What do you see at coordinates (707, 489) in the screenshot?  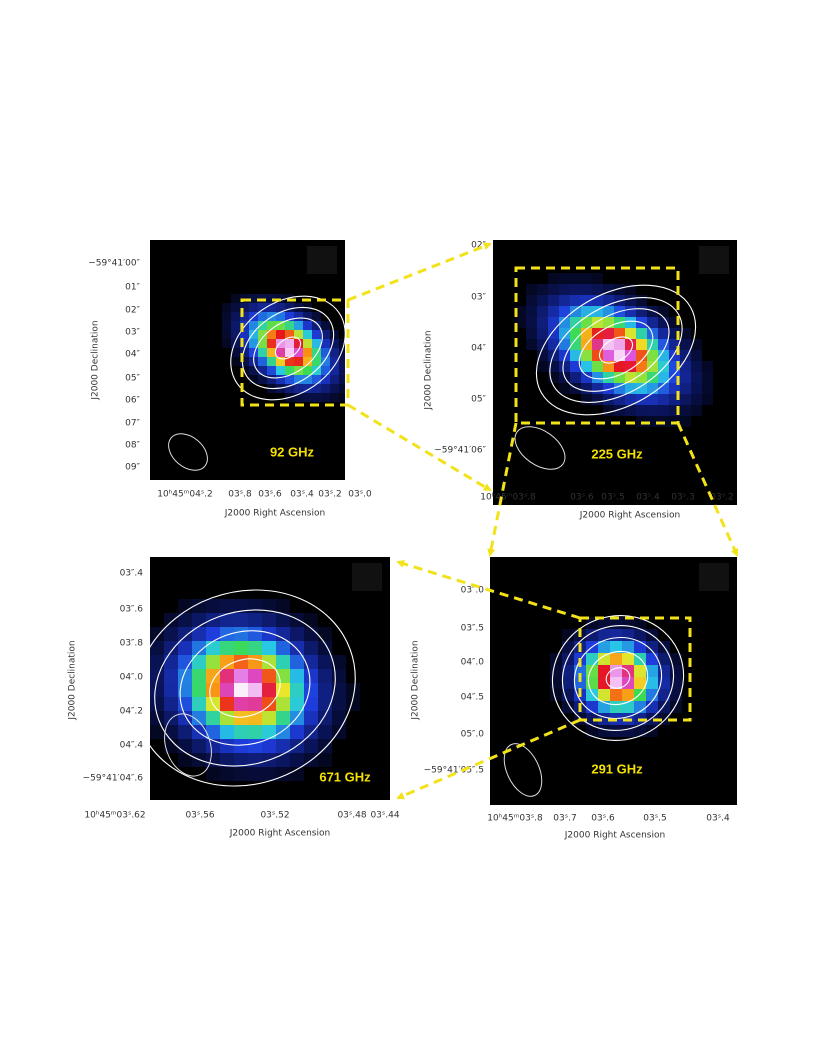 I see `zoom-arrow` at bounding box center [707, 489].